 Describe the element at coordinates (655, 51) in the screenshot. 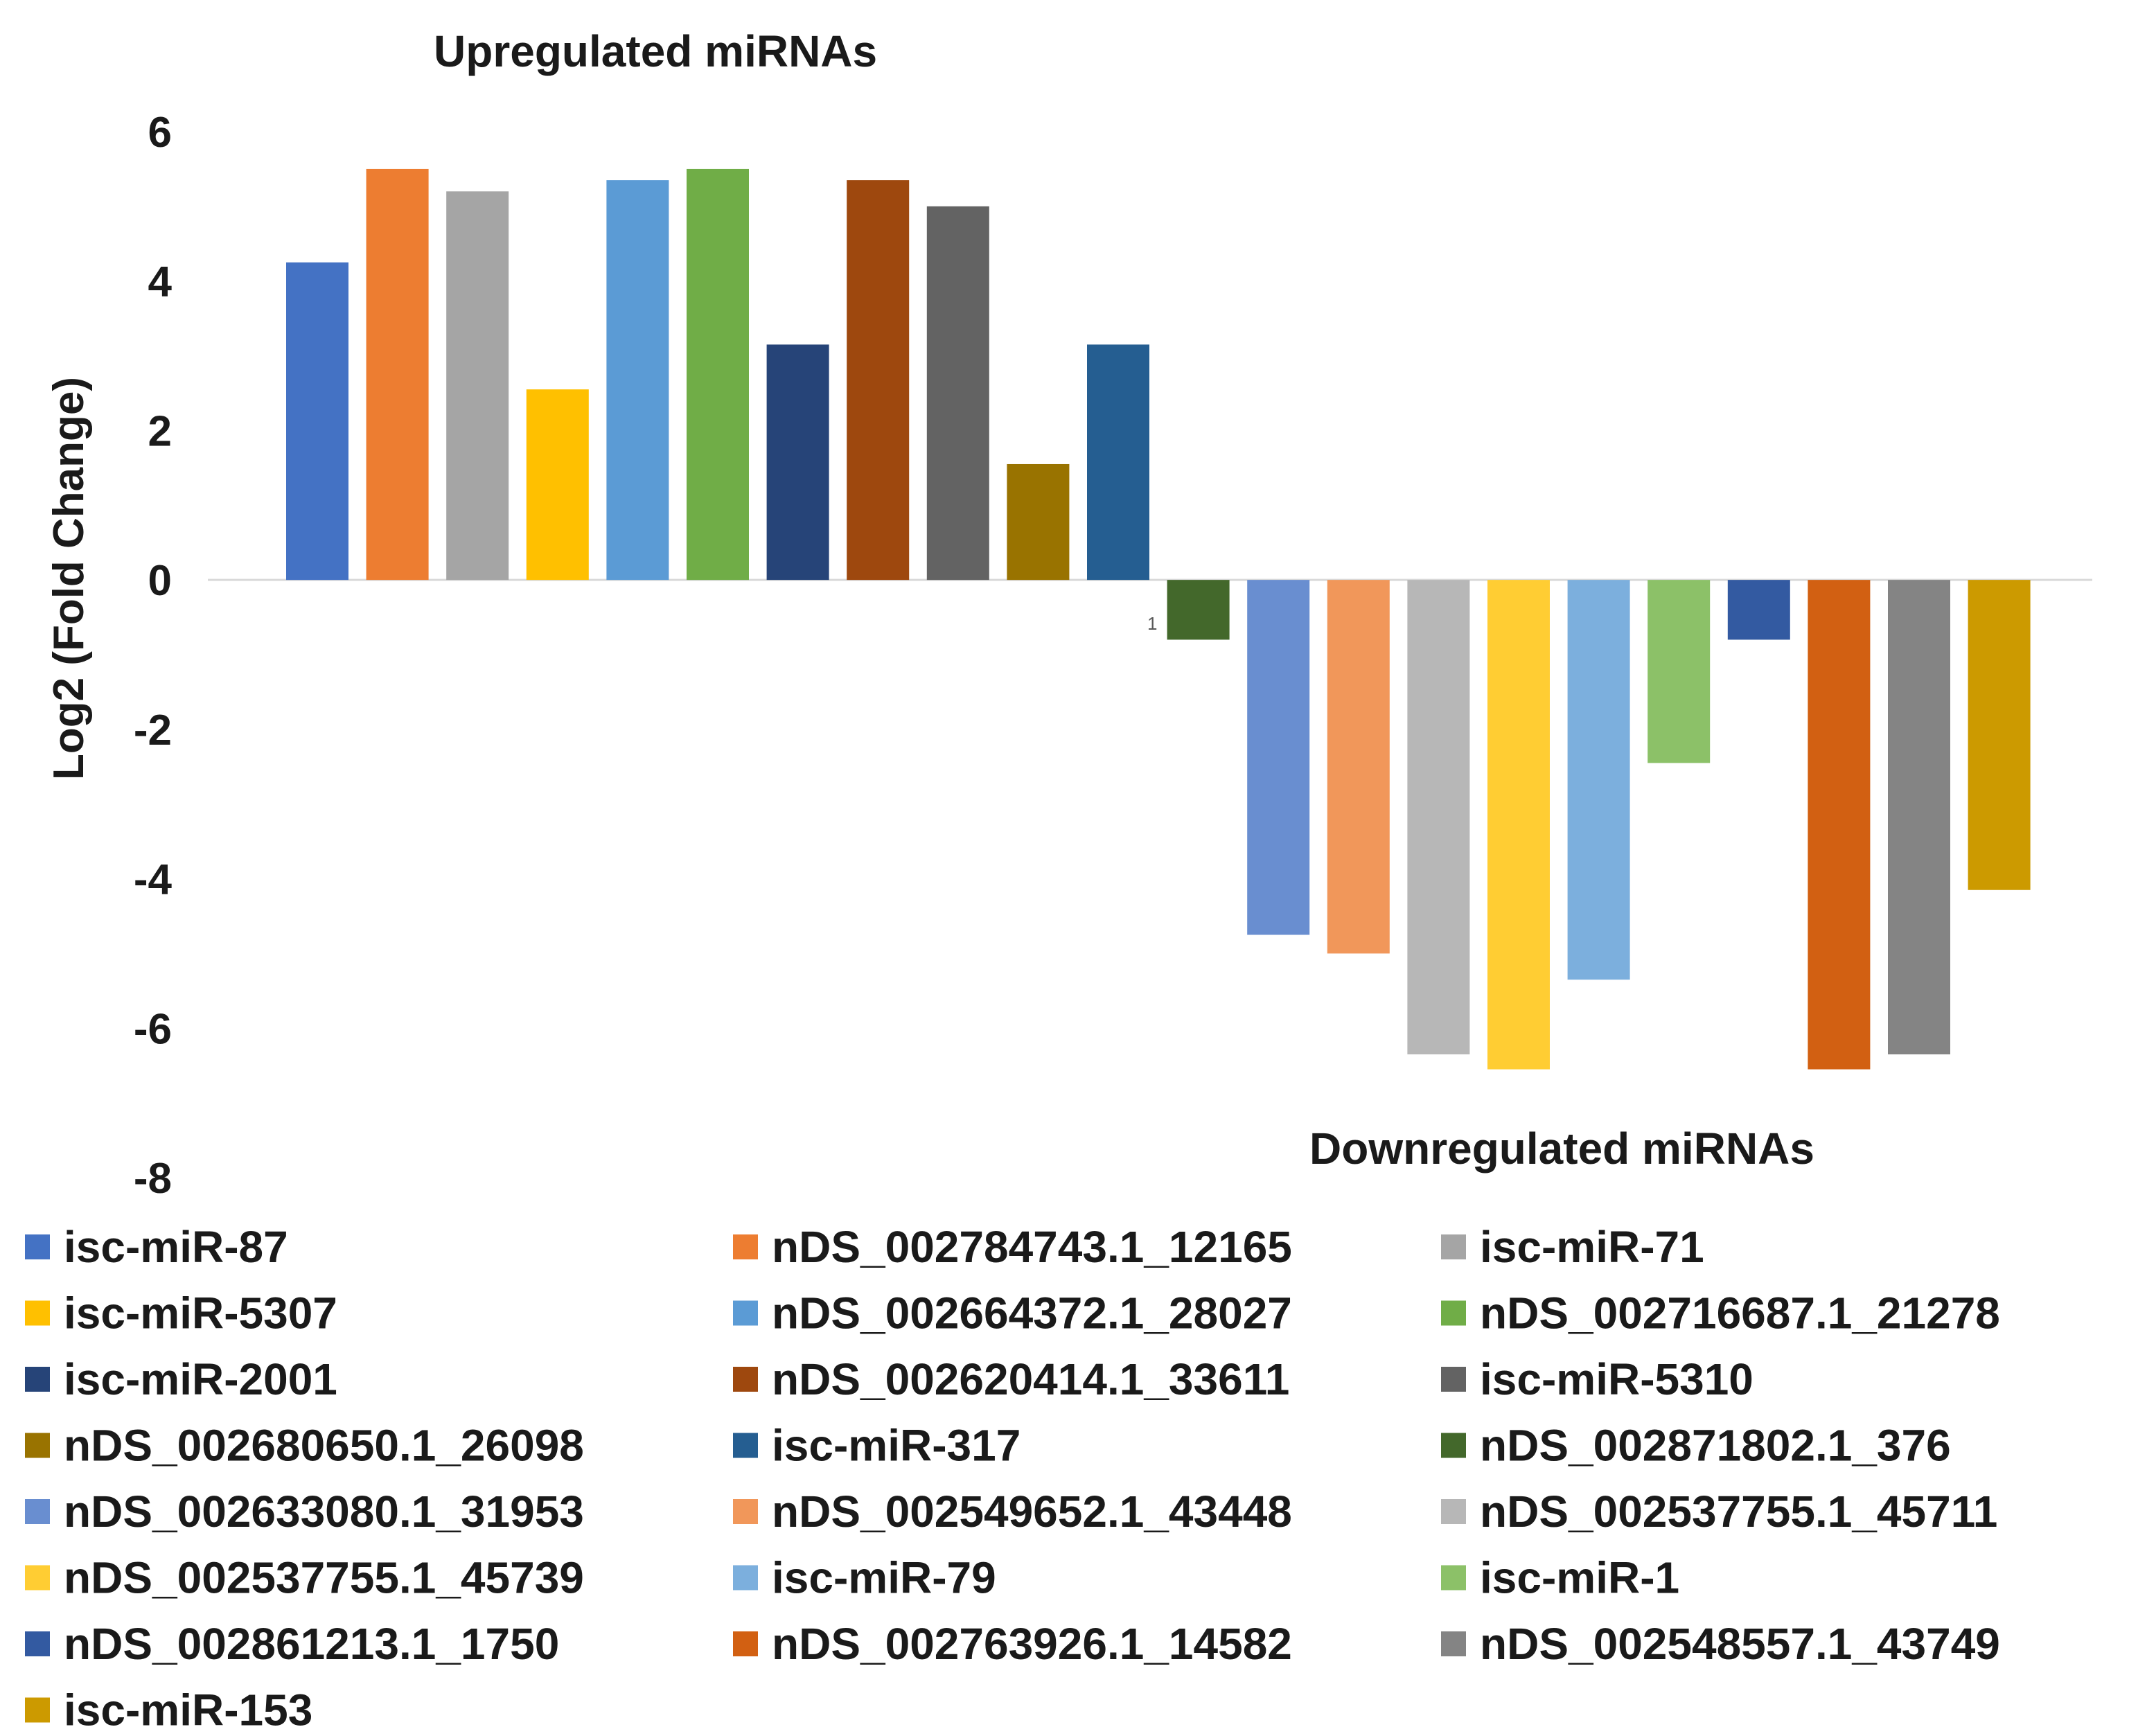

I see `upregulated-annotation: Upregulated miRNAs` at that location.